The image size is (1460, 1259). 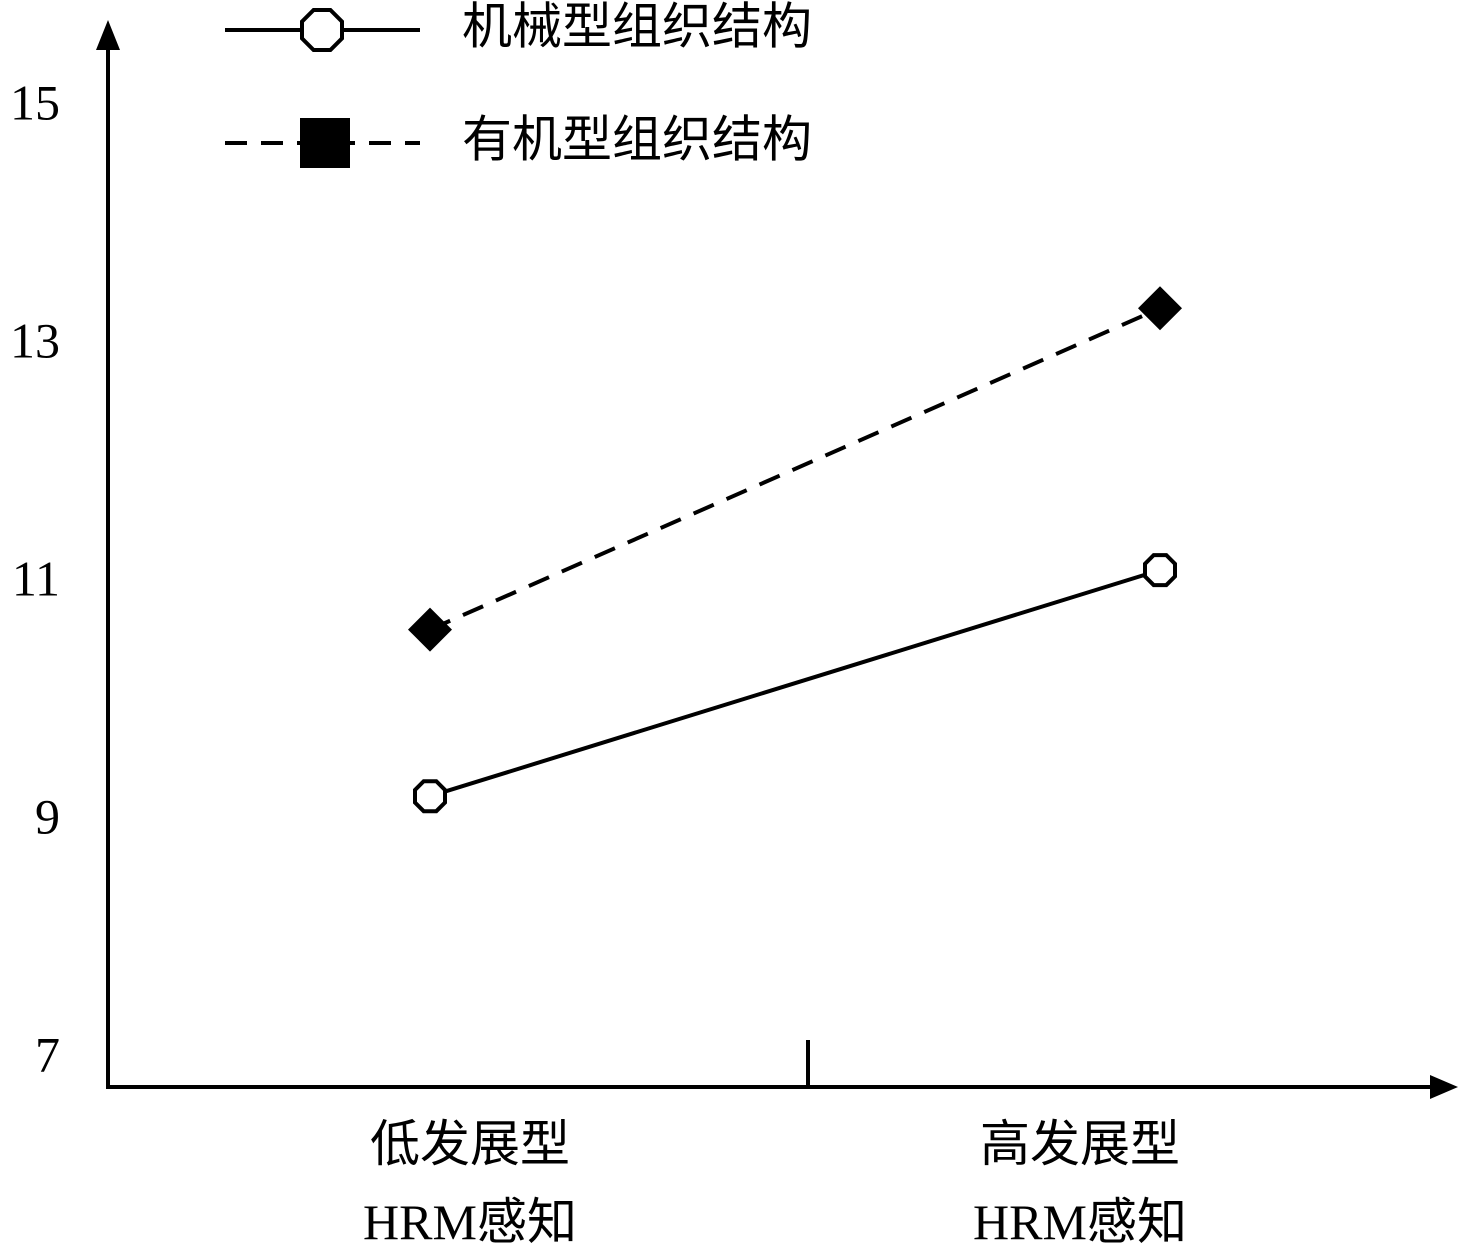 I want to click on x-axis-arrow, so click(x=1444, y=1087).